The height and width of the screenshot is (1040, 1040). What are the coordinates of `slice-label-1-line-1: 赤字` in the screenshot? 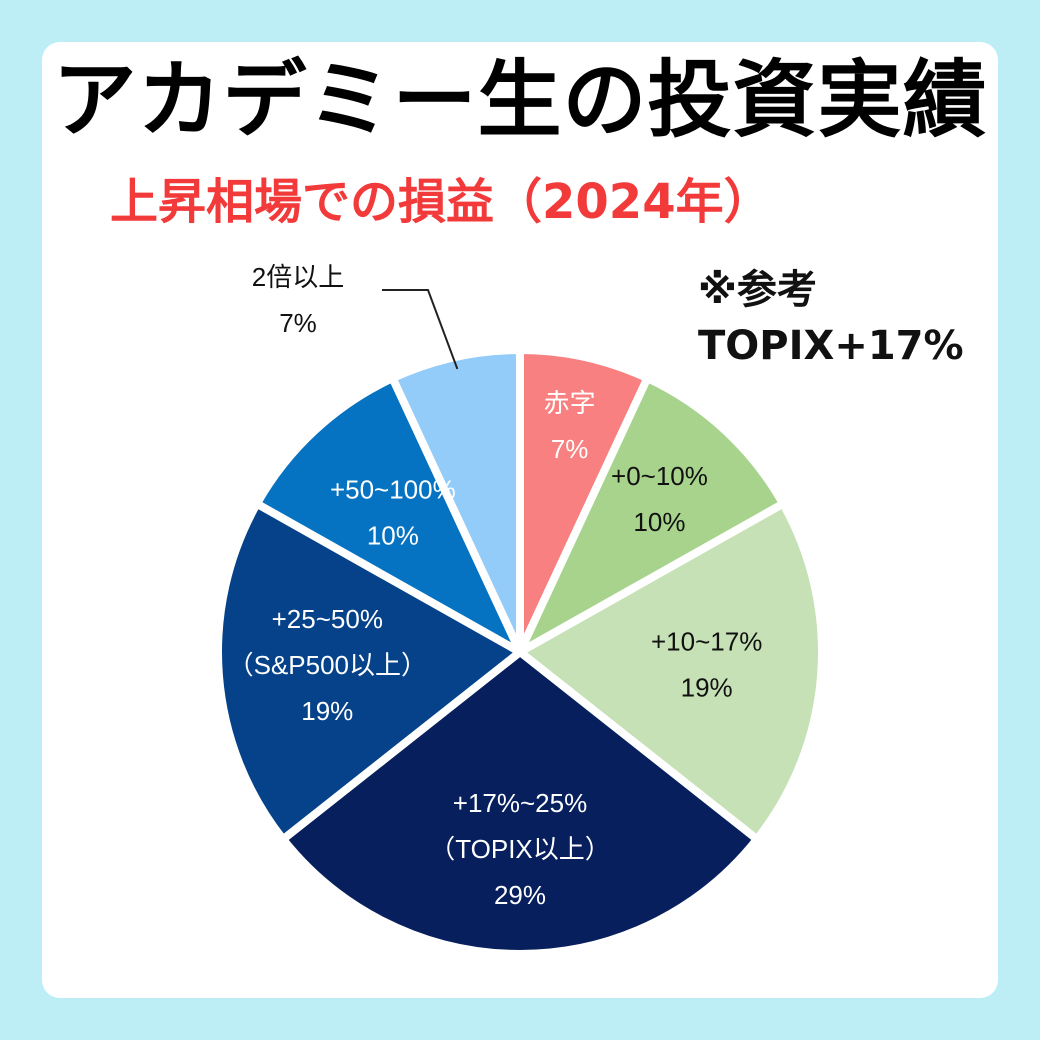 It's located at (570, 403).